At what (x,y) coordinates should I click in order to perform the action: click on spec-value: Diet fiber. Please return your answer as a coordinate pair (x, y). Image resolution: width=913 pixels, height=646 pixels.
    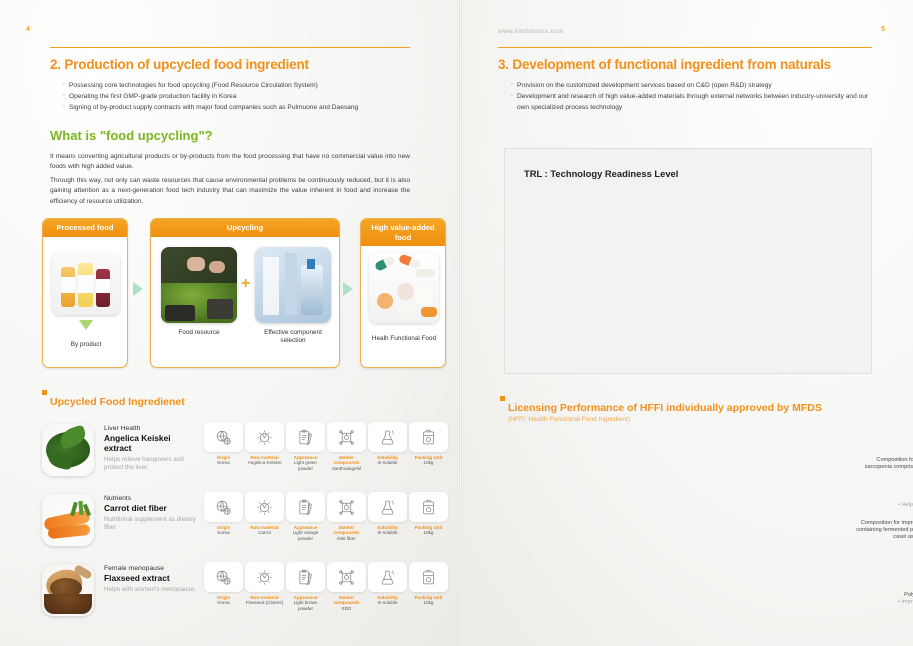
    Looking at the image, I should click on (346, 538).